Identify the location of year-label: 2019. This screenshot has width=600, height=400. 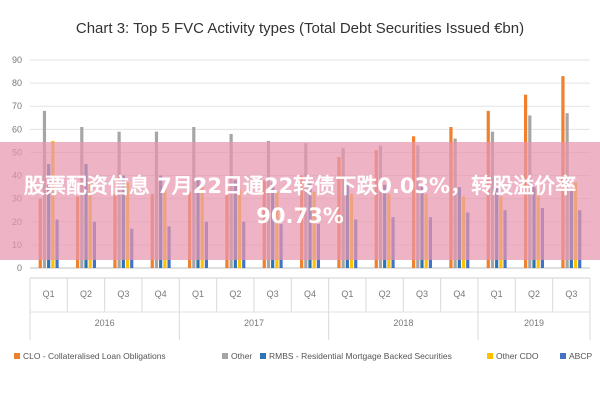
(534, 323).